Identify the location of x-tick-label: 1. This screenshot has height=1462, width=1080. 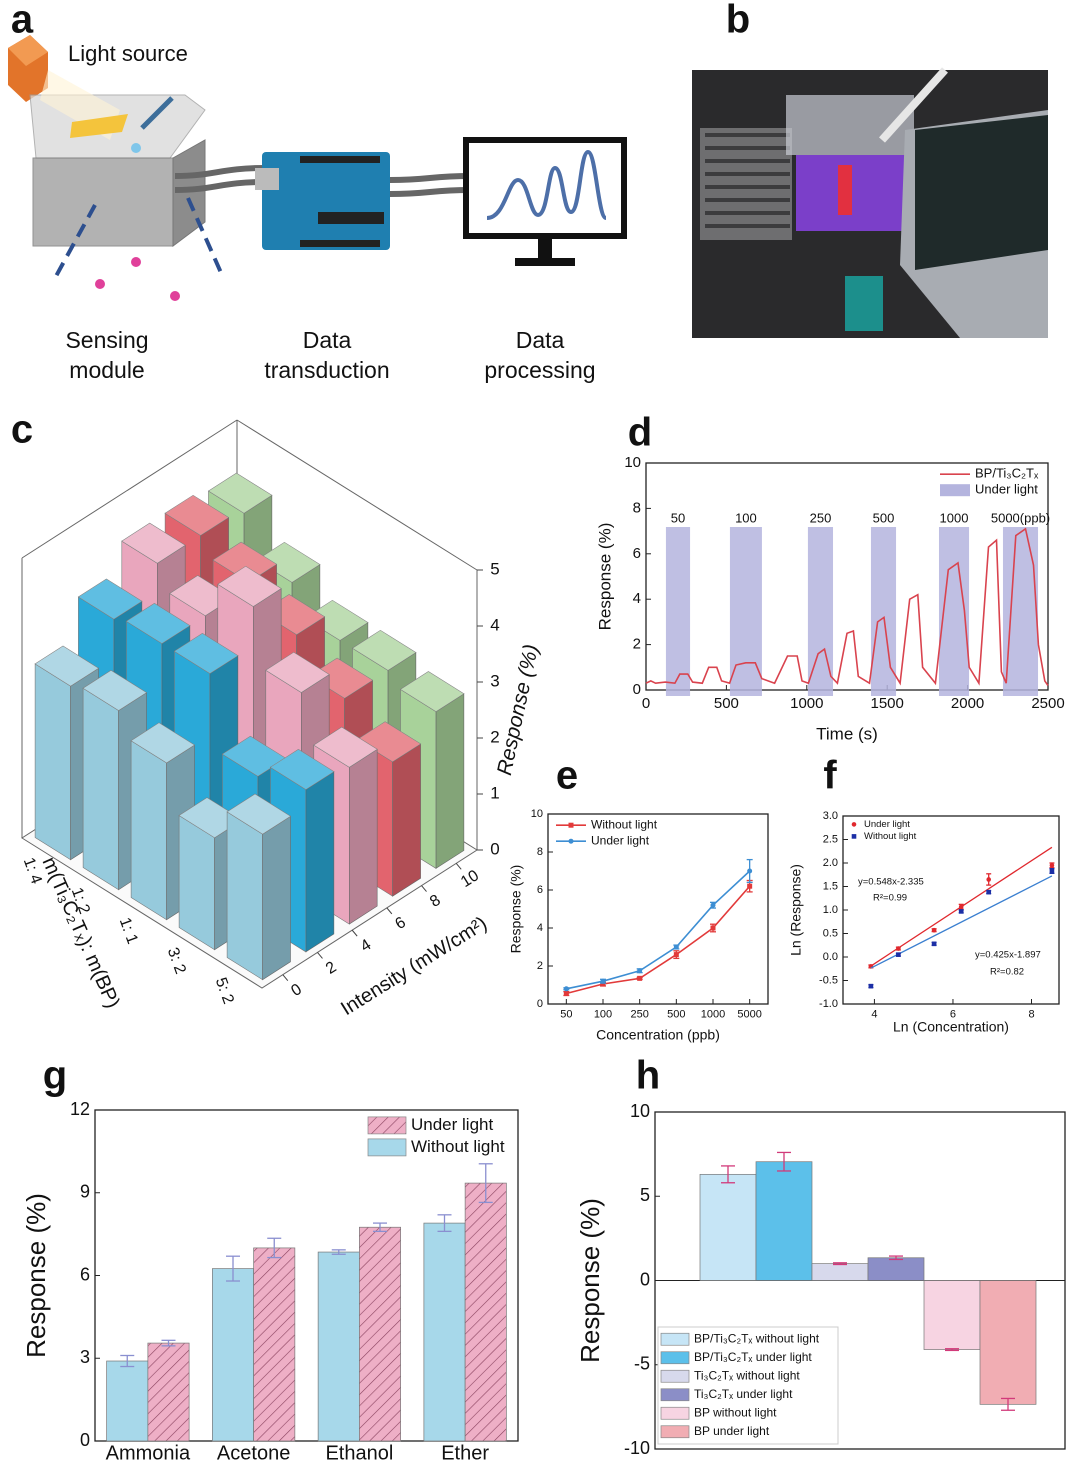
(128, 930).